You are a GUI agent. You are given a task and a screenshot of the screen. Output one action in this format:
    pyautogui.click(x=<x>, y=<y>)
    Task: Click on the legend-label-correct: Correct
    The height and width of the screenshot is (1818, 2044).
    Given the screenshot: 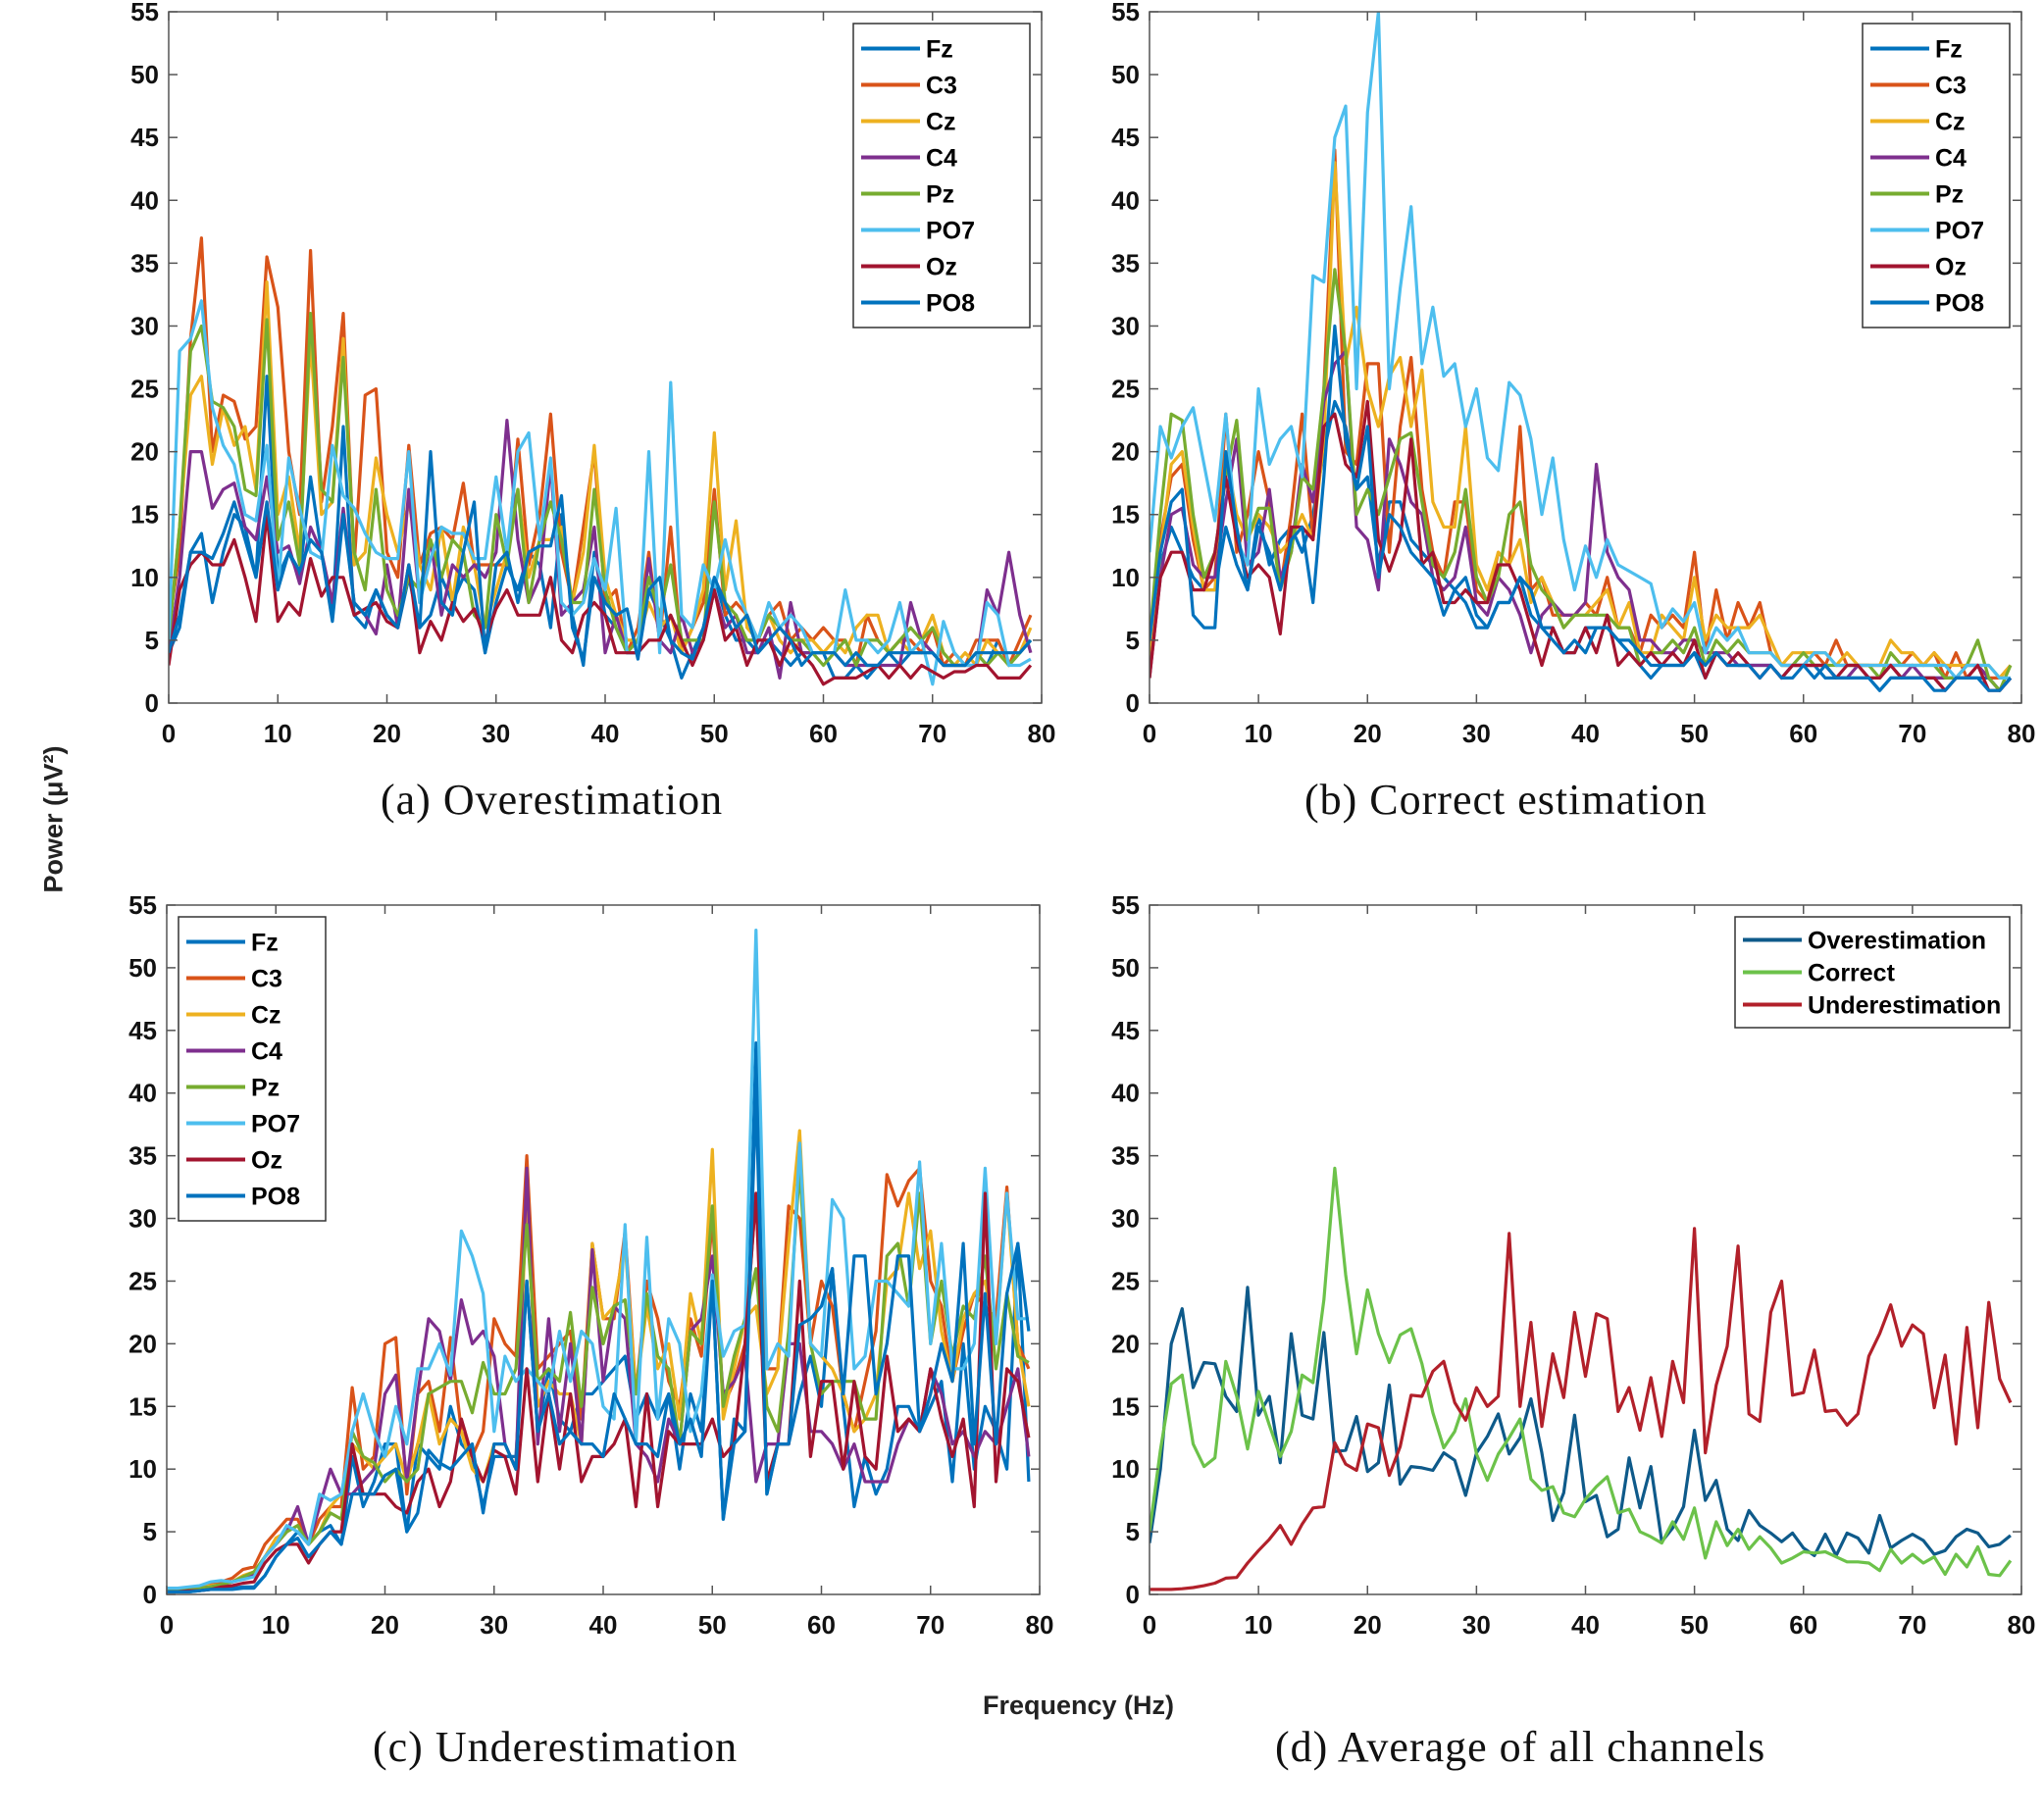 What is the action you would take?
    pyautogui.click(x=1852, y=973)
    